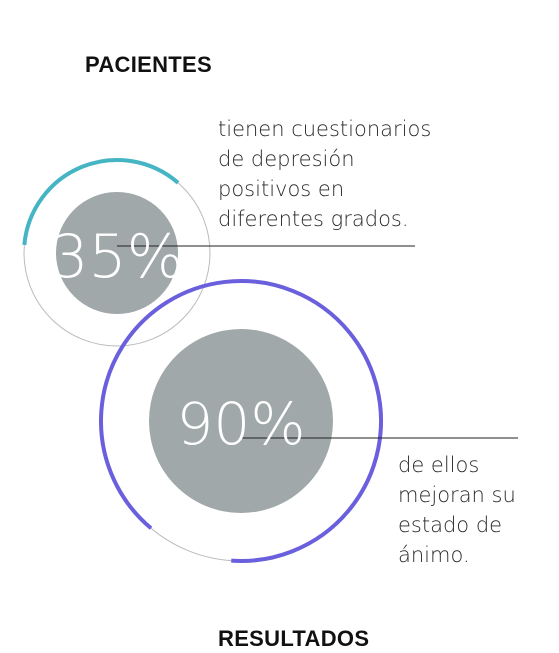 The width and height of the screenshot is (559, 653). What do you see at coordinates (281, 189) in the screenshot?
I see `stat-1-line-3: positivos en` at bounding box center [281, 189].